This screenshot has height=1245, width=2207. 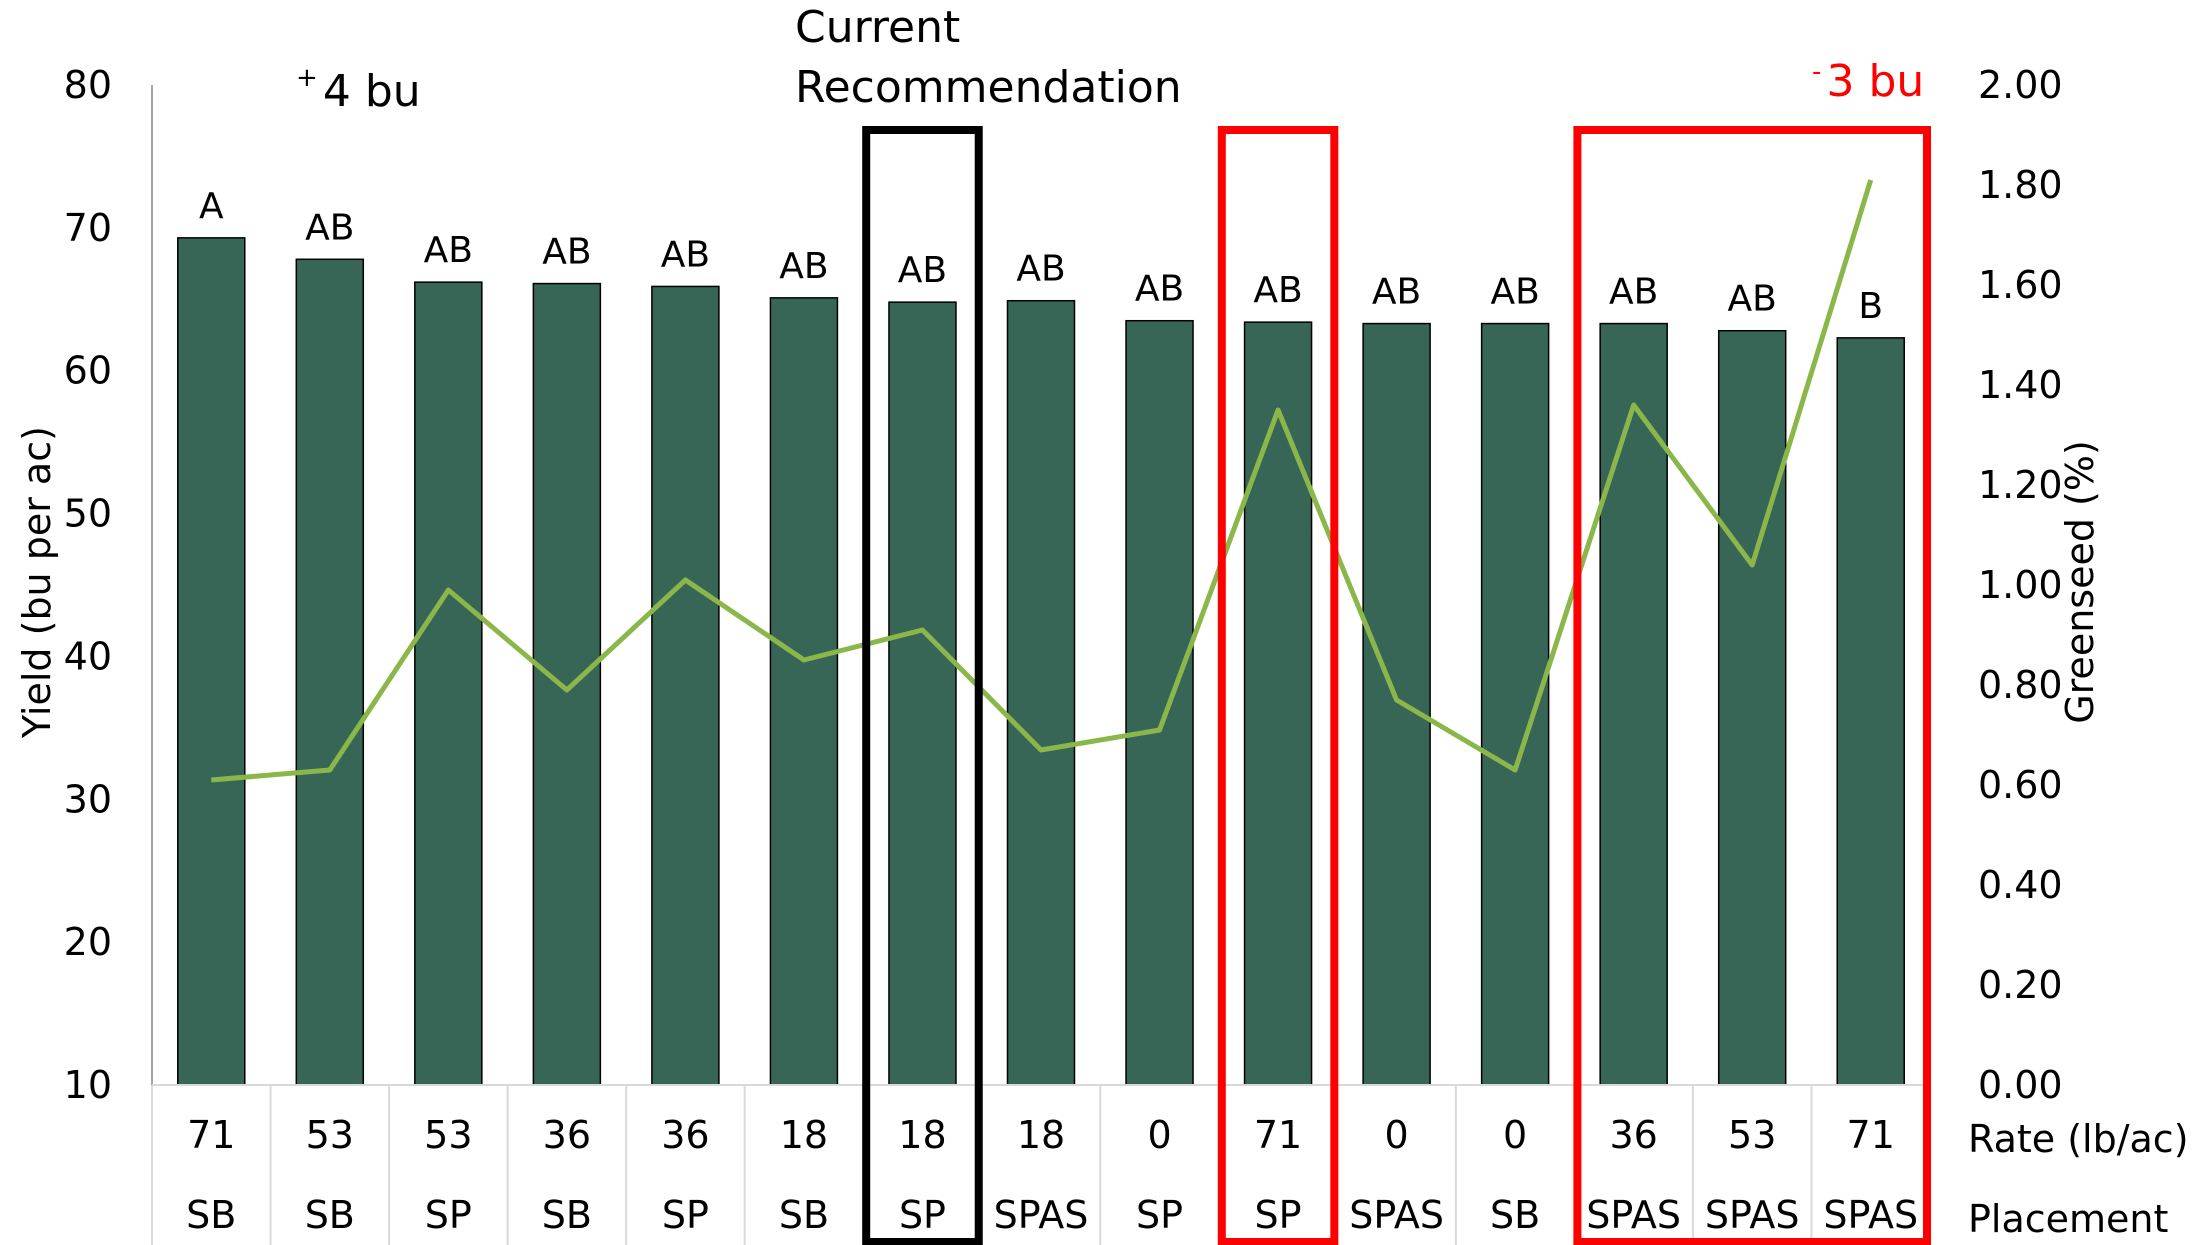 I want to click on y-right-tick-label: 0.80, so click(x=2020, y=685).